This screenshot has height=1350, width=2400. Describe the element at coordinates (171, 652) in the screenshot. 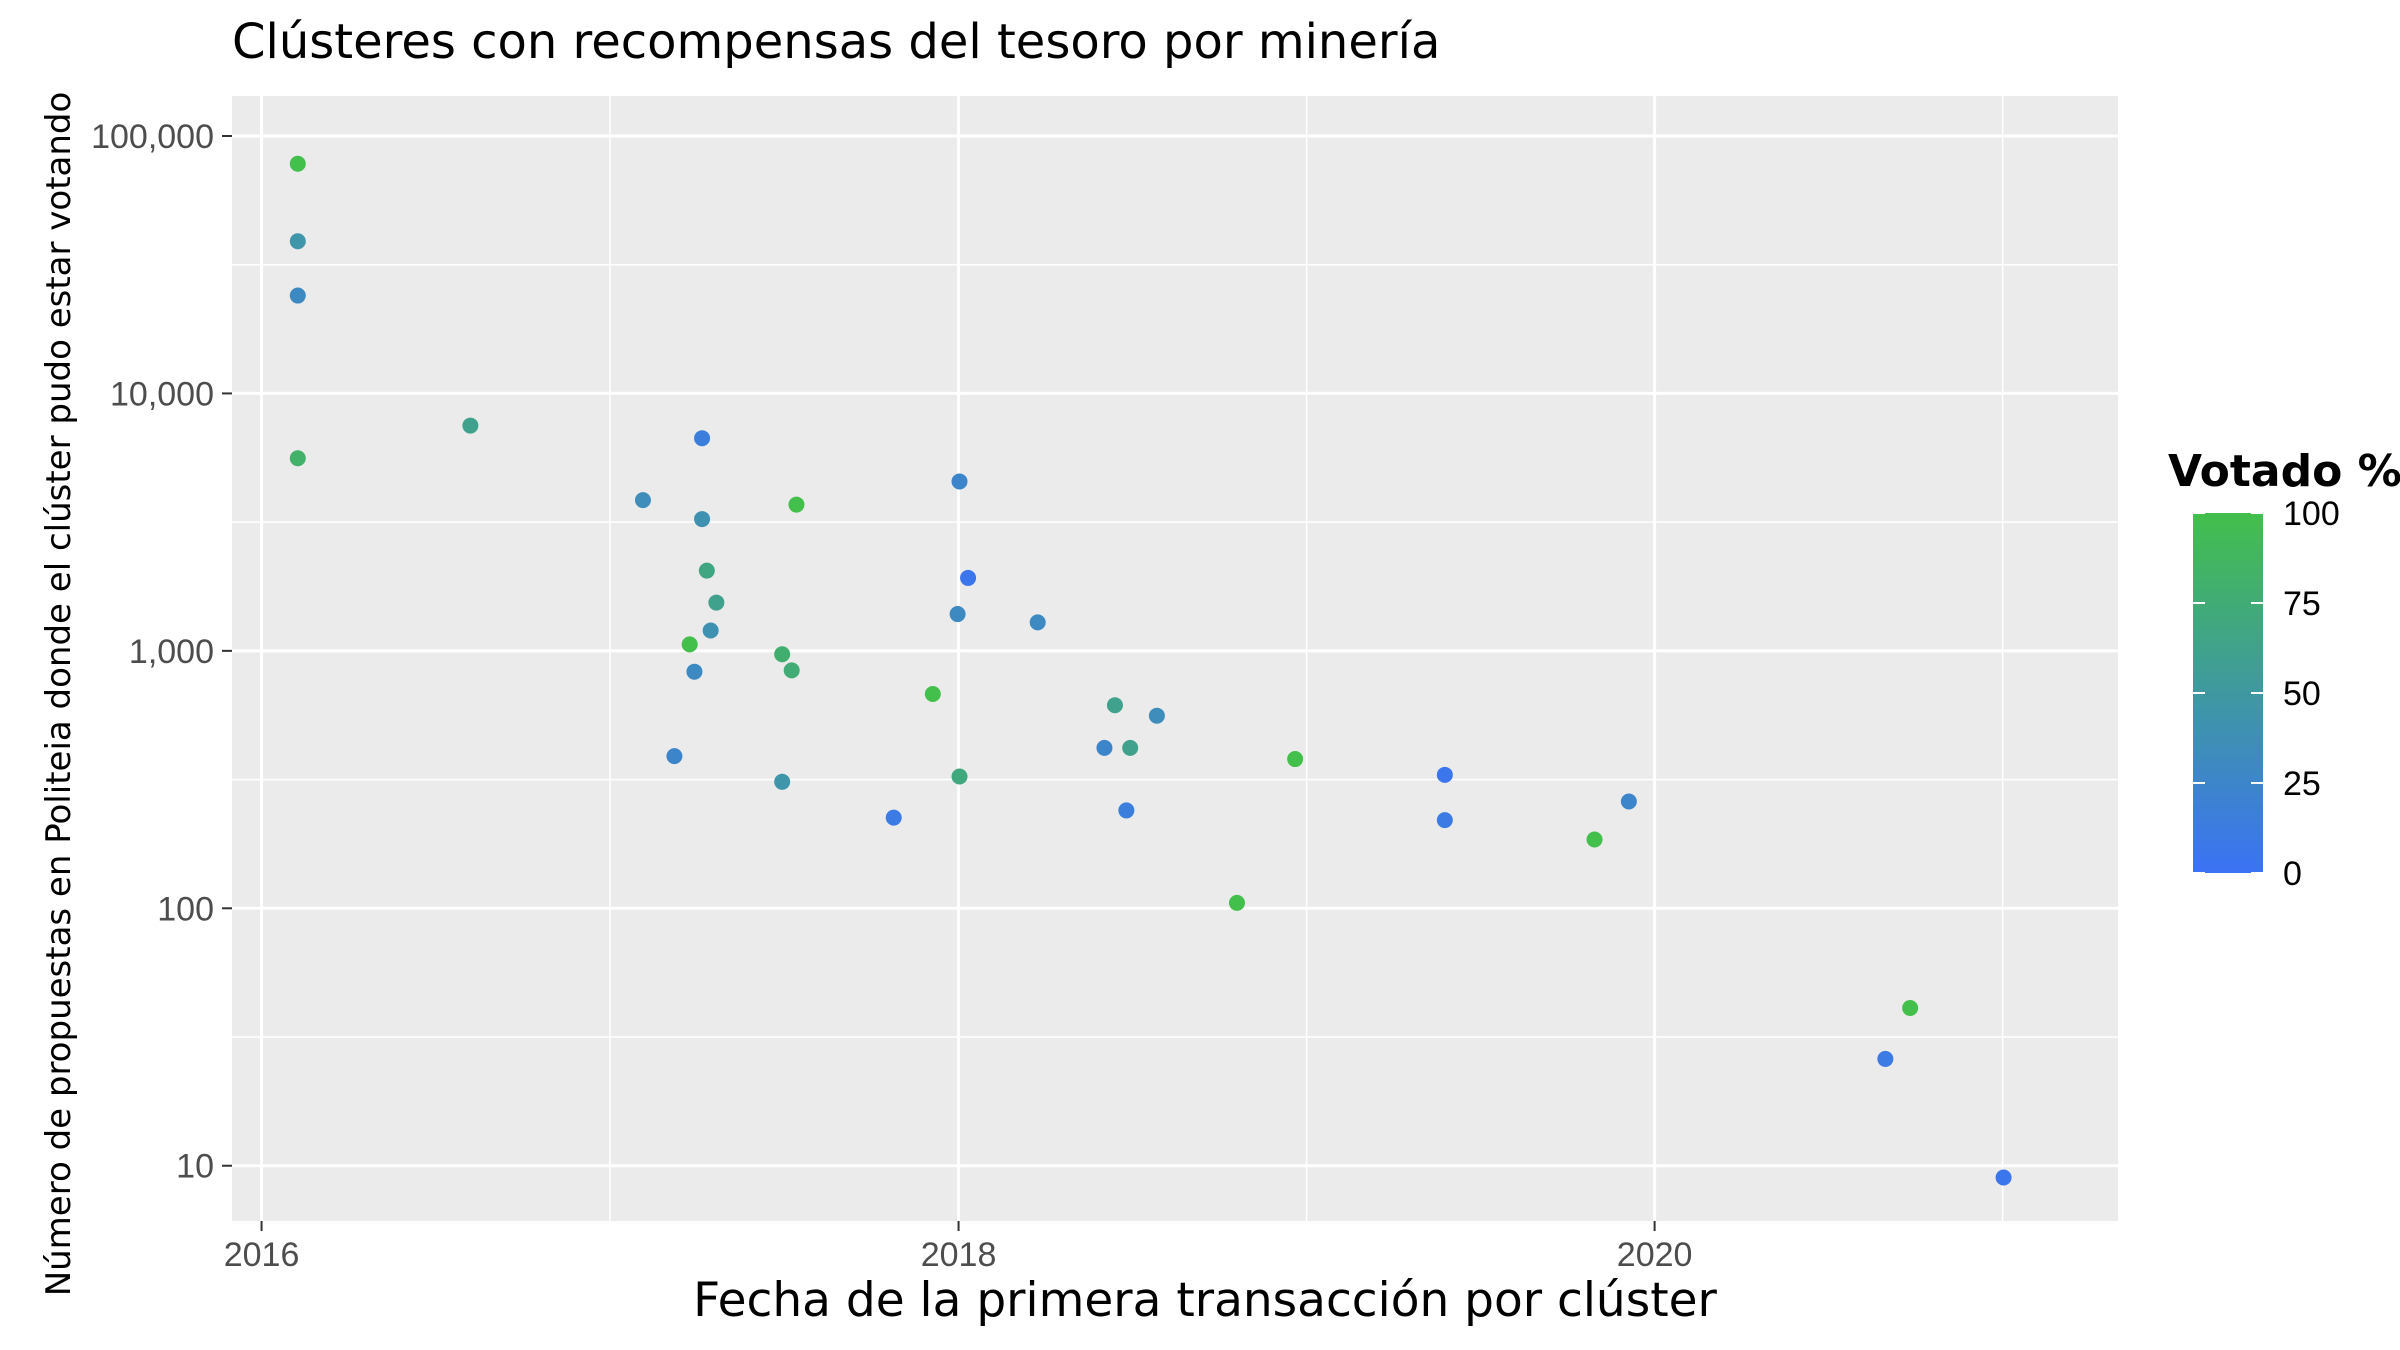

I see `y-tick-label: 1,000` at that location.